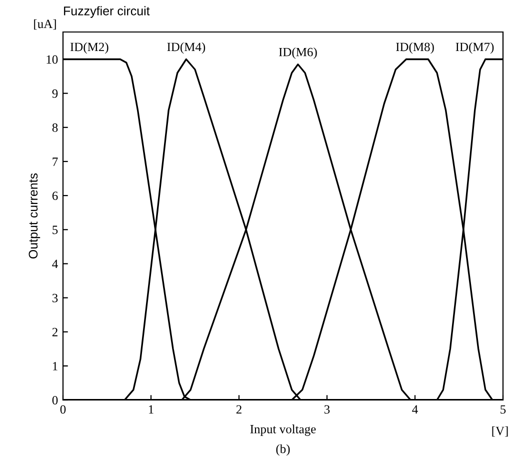  I want to click on x-tick-label: 2, so click(239, 409).